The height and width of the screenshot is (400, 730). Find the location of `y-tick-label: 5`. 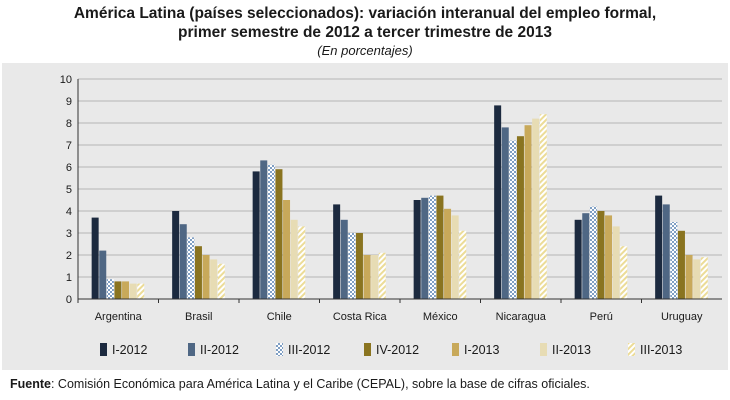

y-tick-label: 5 is located at coordinates (69, 190).